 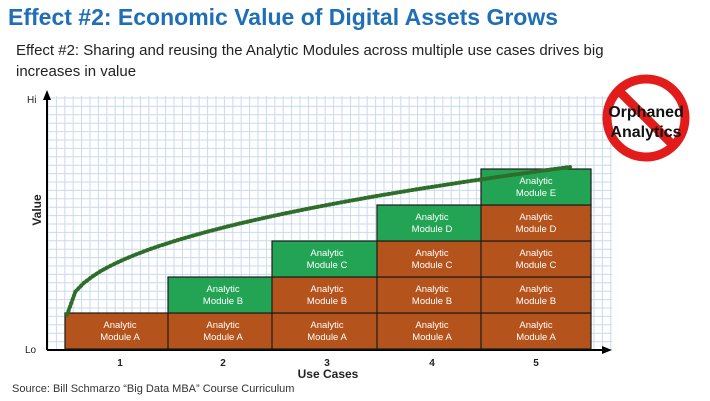 What do you see at coordinates (47, 95) in the screenshot?
I see `y-axis-arrow-icon` at bounding box center [47, 95].